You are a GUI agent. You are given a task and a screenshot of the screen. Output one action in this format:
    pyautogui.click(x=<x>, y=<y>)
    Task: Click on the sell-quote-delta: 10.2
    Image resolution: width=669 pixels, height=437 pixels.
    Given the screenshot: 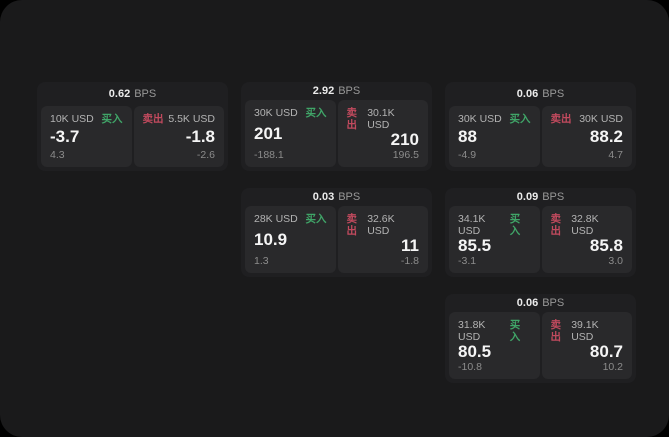 What is the action you would take?
    pyautogui.click(x=612, y=367)
    